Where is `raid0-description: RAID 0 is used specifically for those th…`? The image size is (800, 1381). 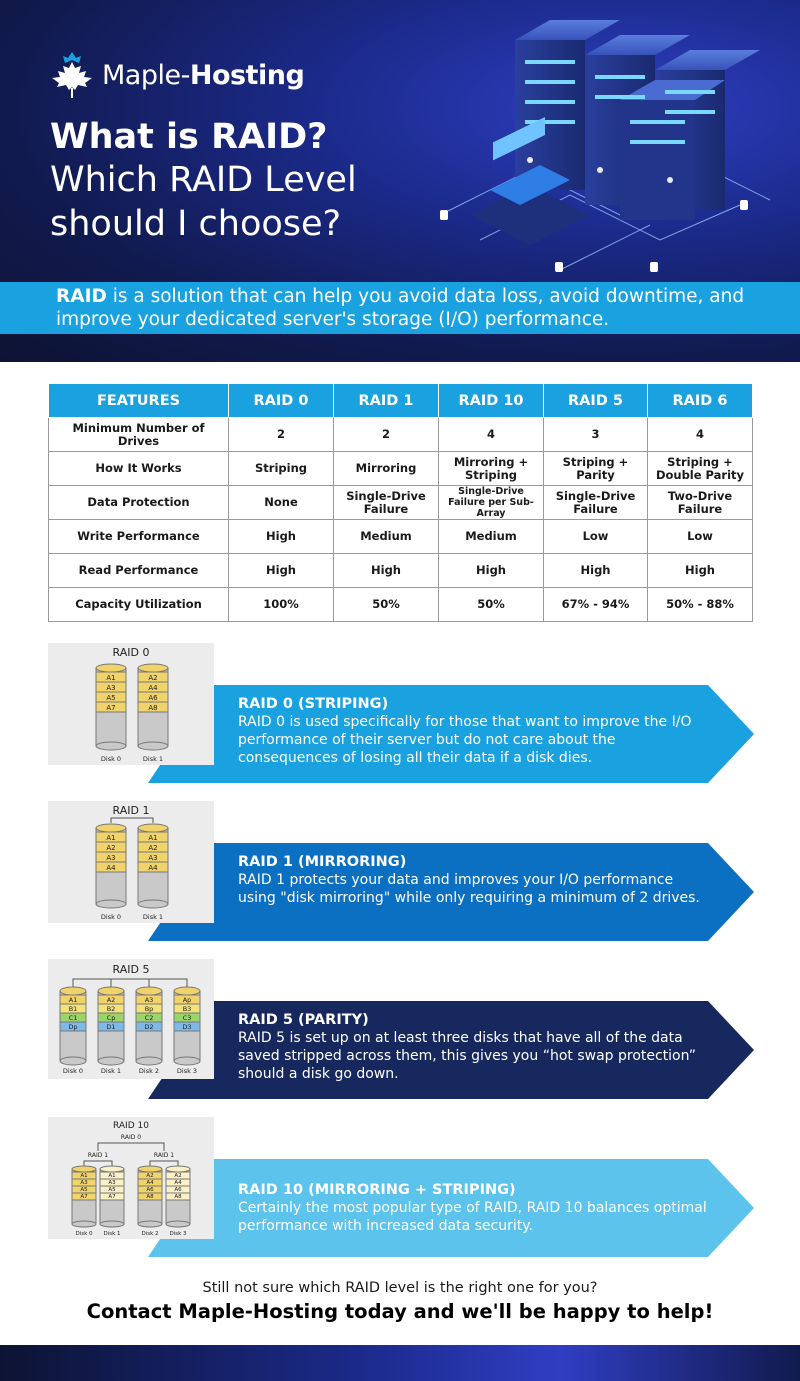
raid0-description: RAID 0 is used specifically for those th… is located at coordinates (465, 740).